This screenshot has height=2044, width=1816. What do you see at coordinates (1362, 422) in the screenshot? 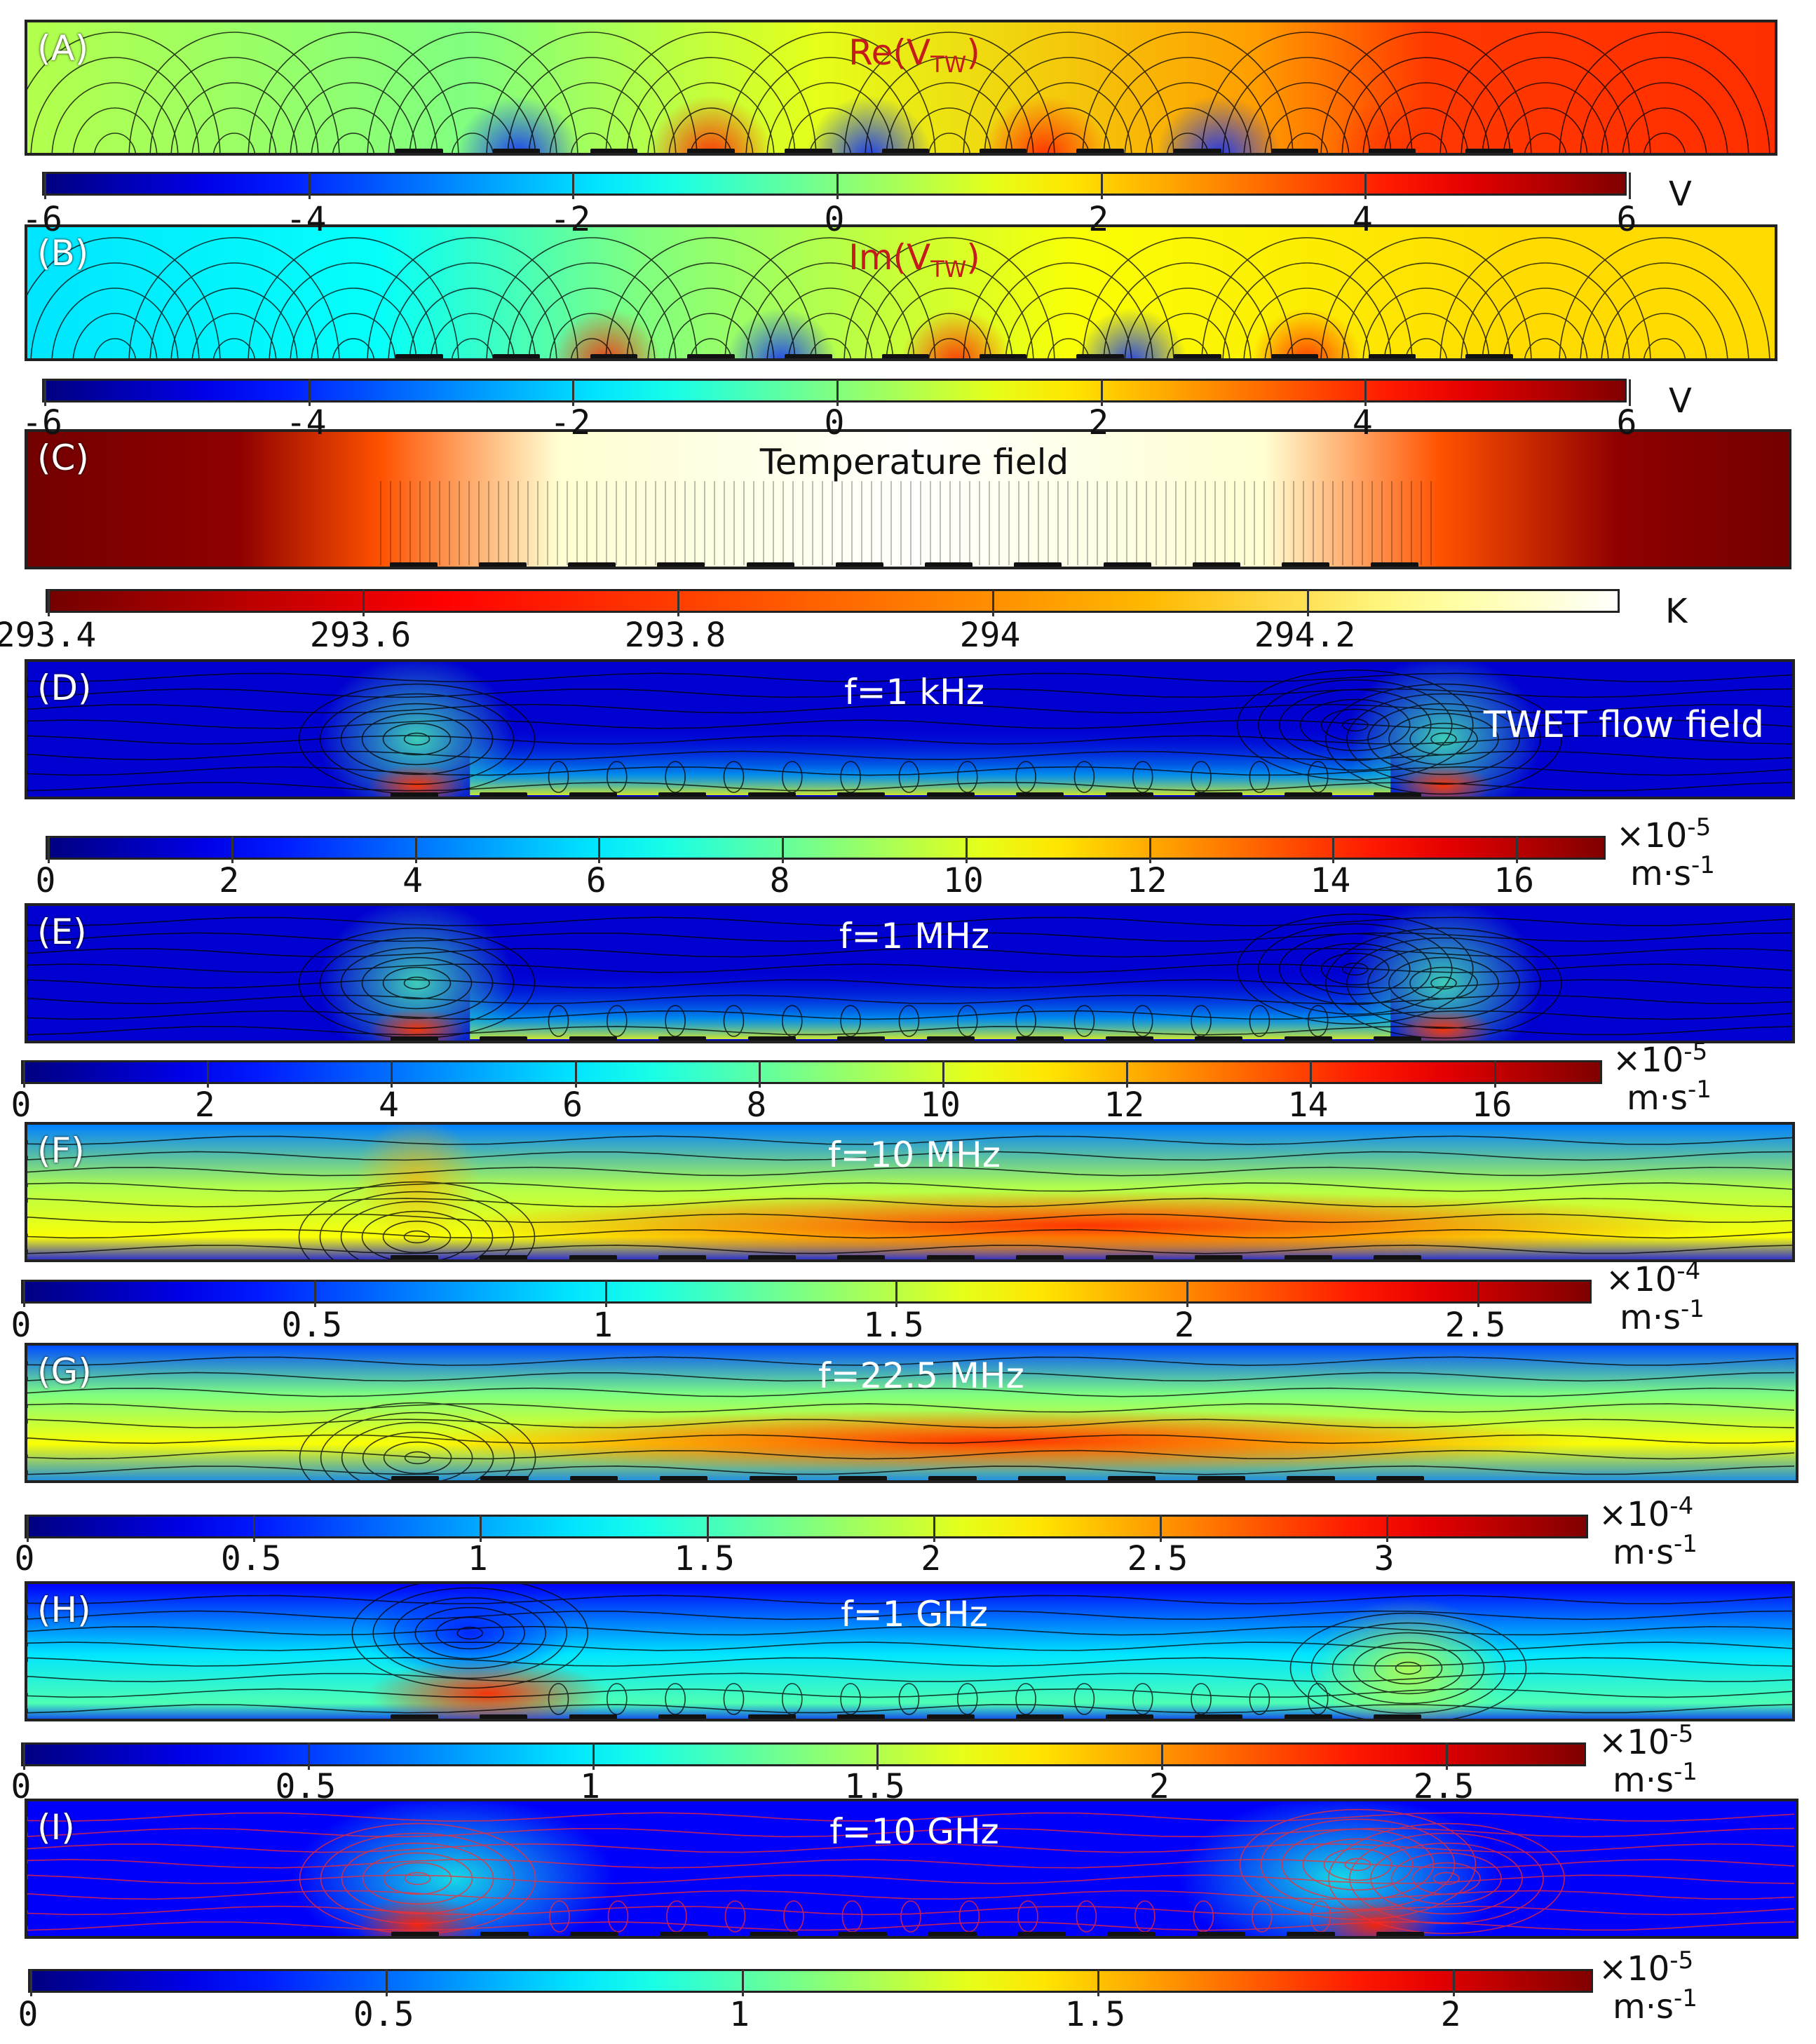
I see `colorbar-tick-label: 4` at bounding box center [1362, 422].